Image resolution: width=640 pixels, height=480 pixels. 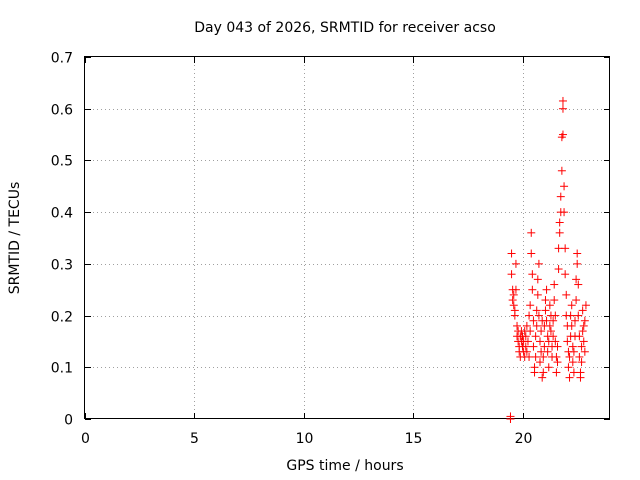 I want to click on y-tick-label: 0.2, so click(x=62, y=318).